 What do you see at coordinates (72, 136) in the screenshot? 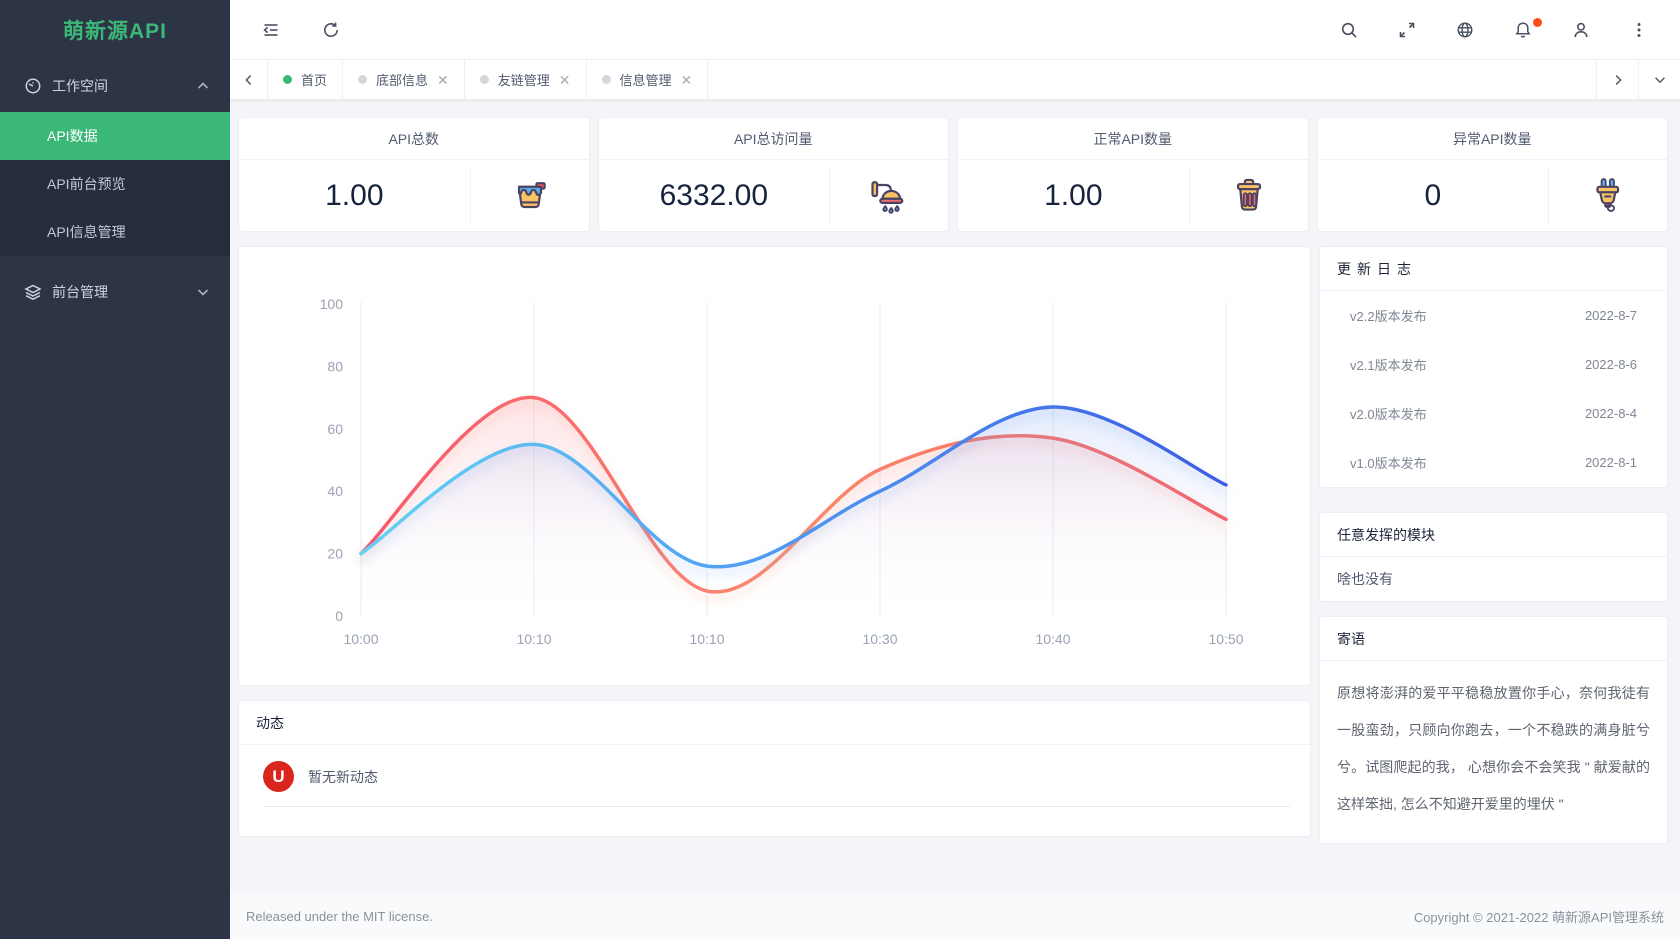
I see `sidebar-item-label: API数据` at bounding box center [72, 136].